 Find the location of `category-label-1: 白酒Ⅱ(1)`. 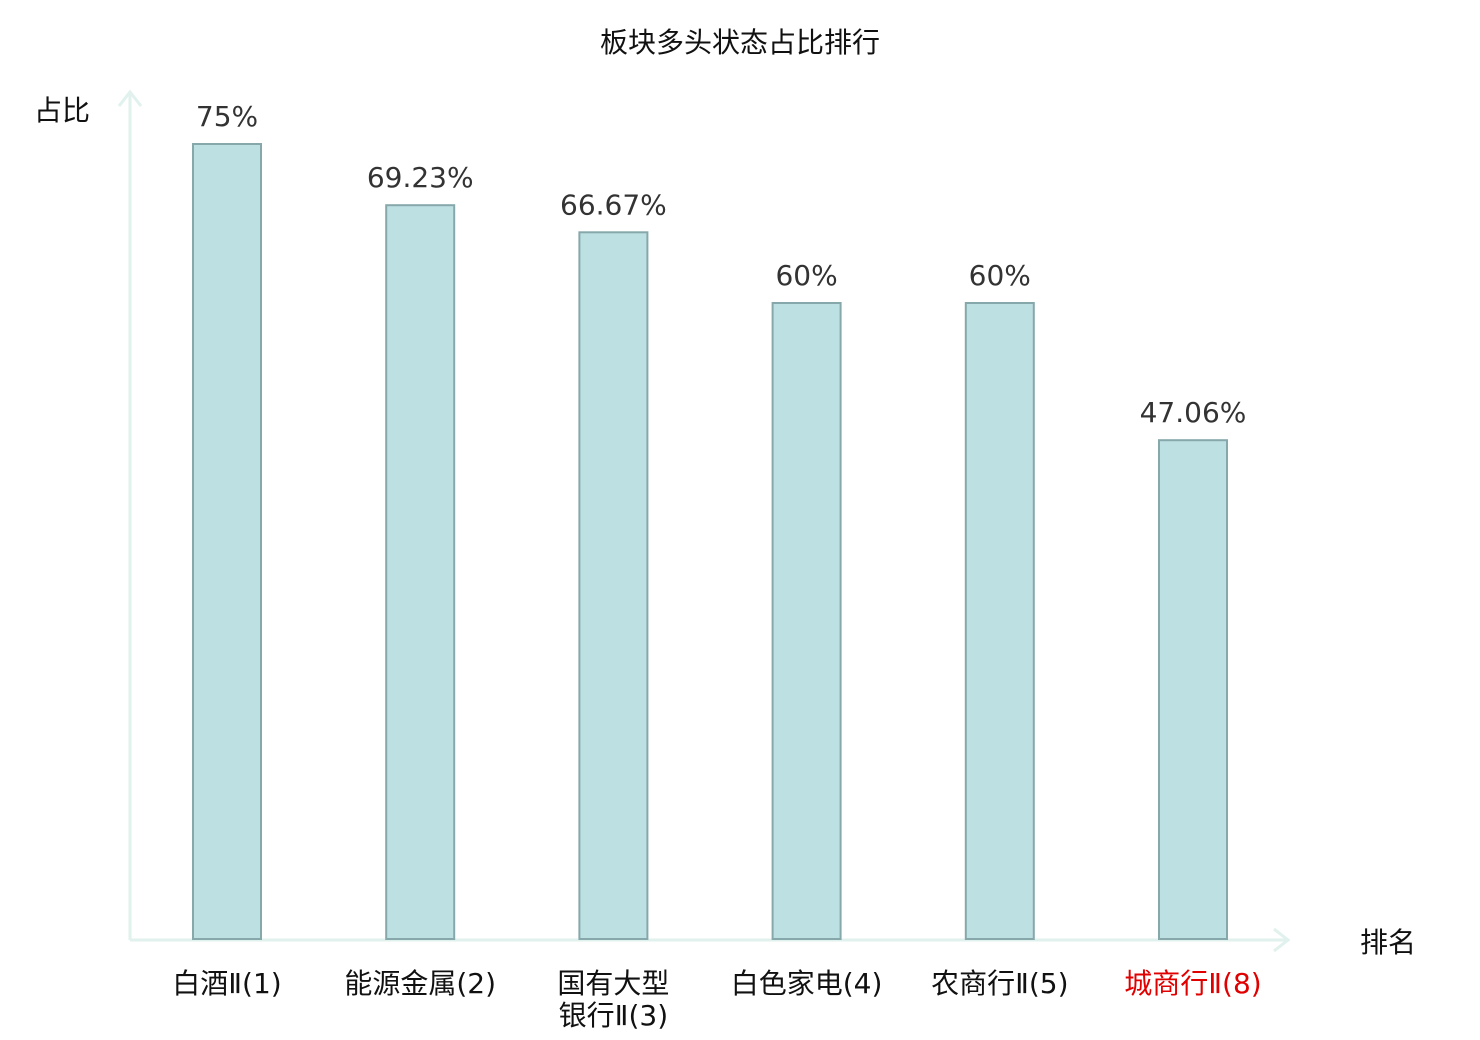

category-label-1: 白酒Ⅱ(1) is located at coordinates (226, 983).